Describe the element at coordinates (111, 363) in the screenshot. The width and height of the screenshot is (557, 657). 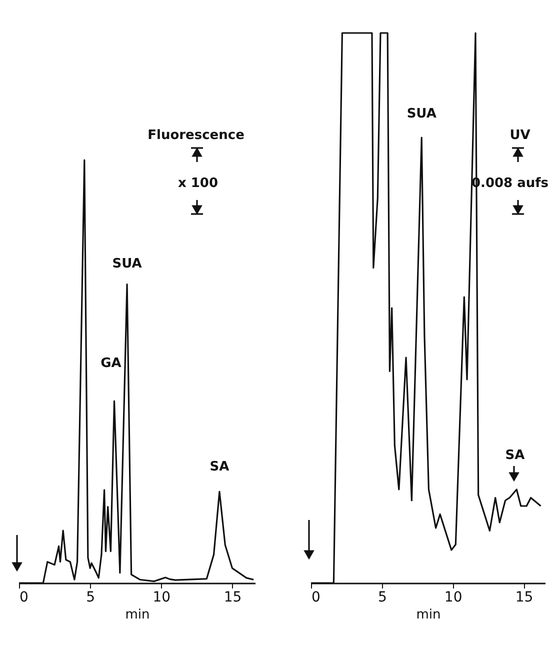
I see `annotation: GA` at that location.